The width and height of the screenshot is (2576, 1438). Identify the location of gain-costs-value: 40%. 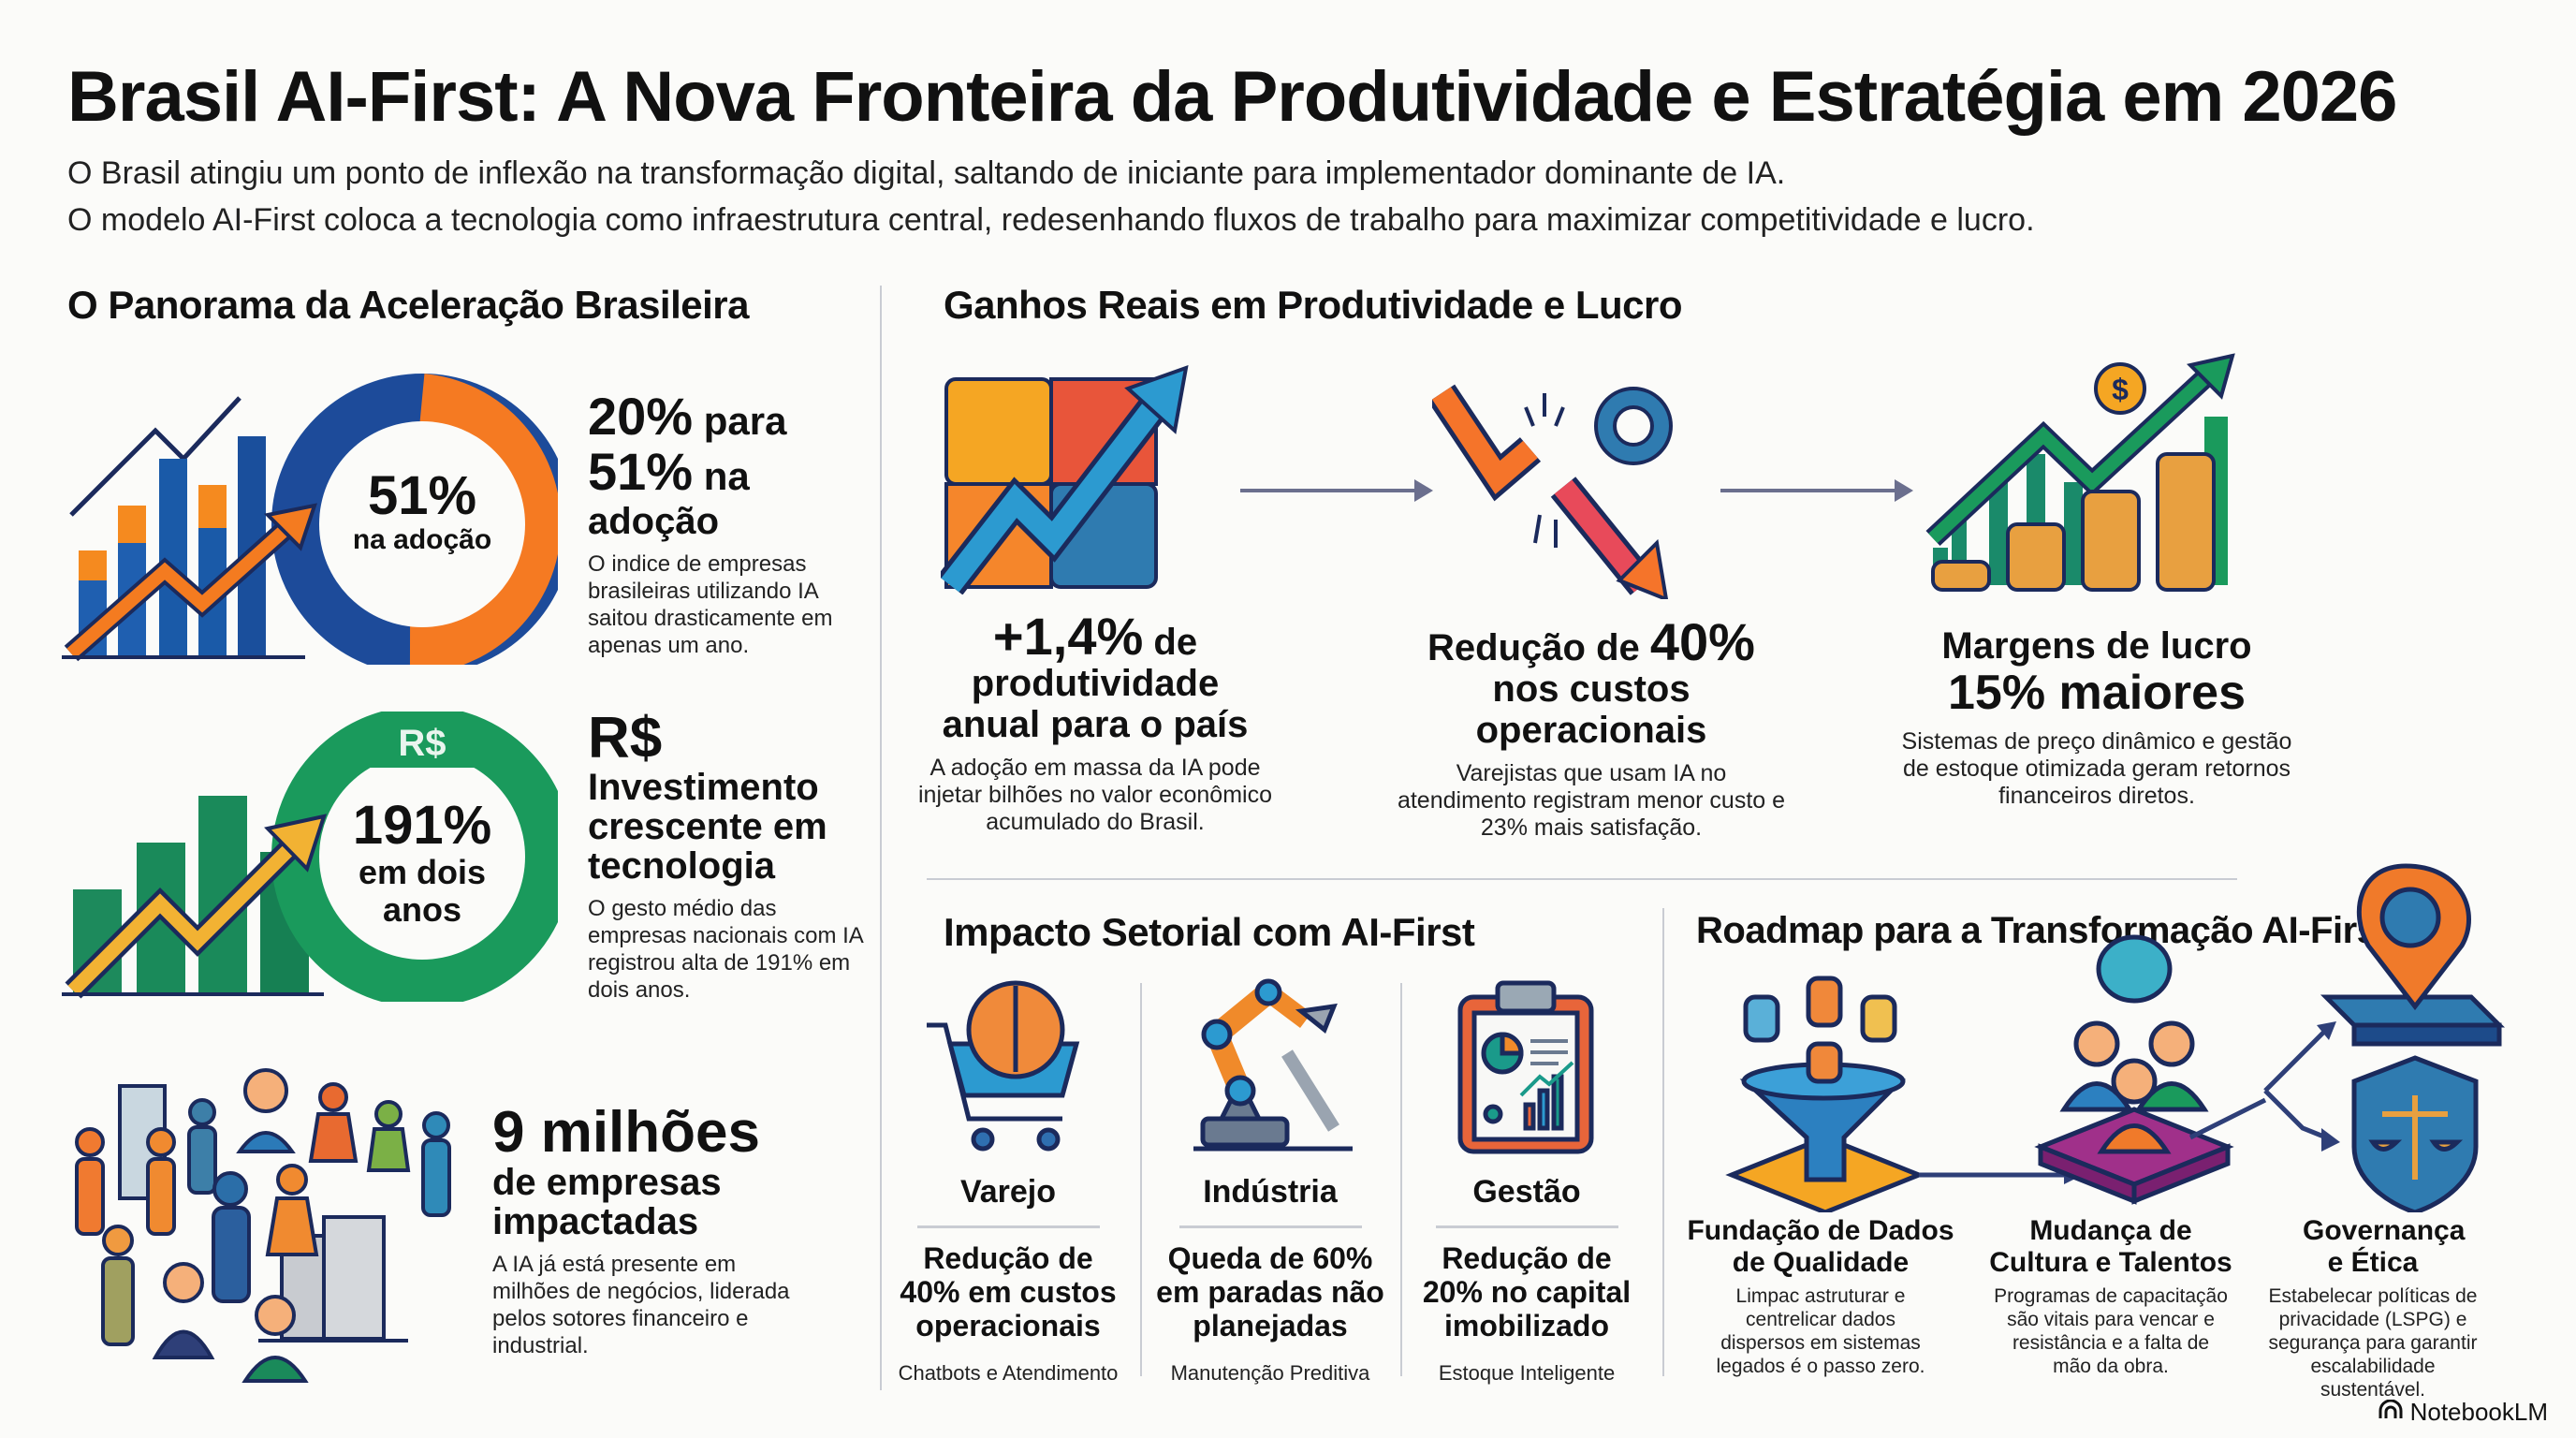
(1702, 641).